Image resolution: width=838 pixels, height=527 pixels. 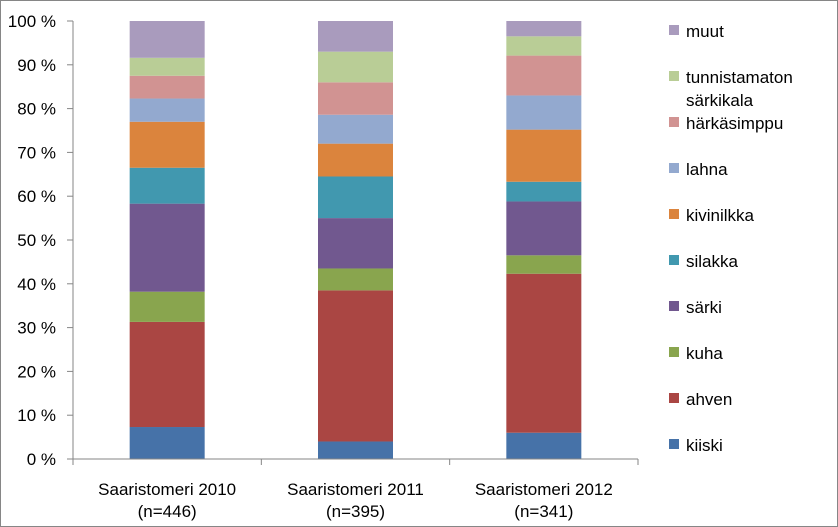 What do you see at coordinates (167, 443) in the screenshot?
I see `bar-segment-1-kiiski` at bounding box center [167, 443].